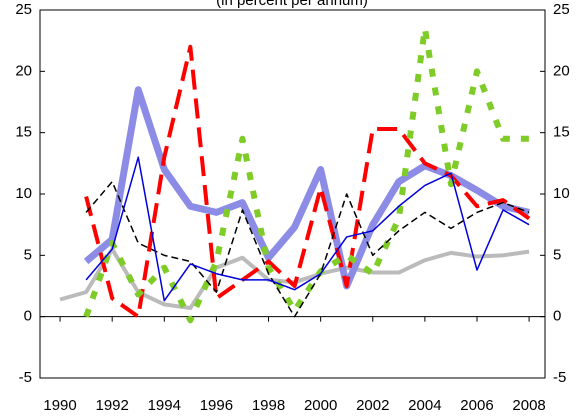 Image resolution: width=584 pixels, height=419 pixels. Describe the element at coordinates (372, 405) in the screenshot. I see `x-tick-label: 2002` at that location.